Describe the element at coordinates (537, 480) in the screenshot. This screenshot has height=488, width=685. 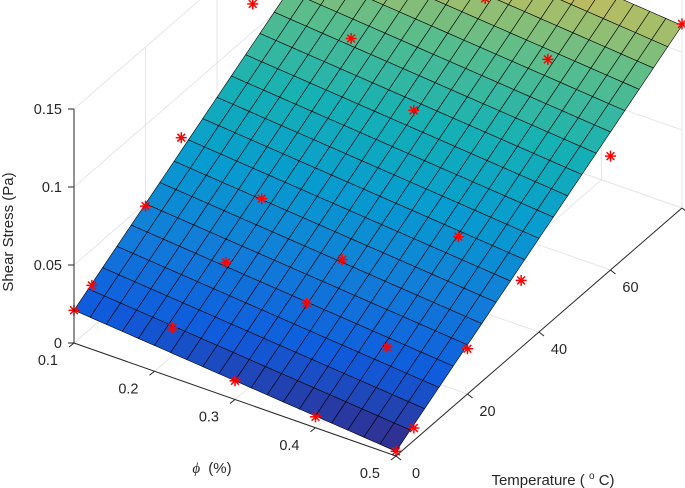
I see `y-axis-label-text: Temperature (` at that location.